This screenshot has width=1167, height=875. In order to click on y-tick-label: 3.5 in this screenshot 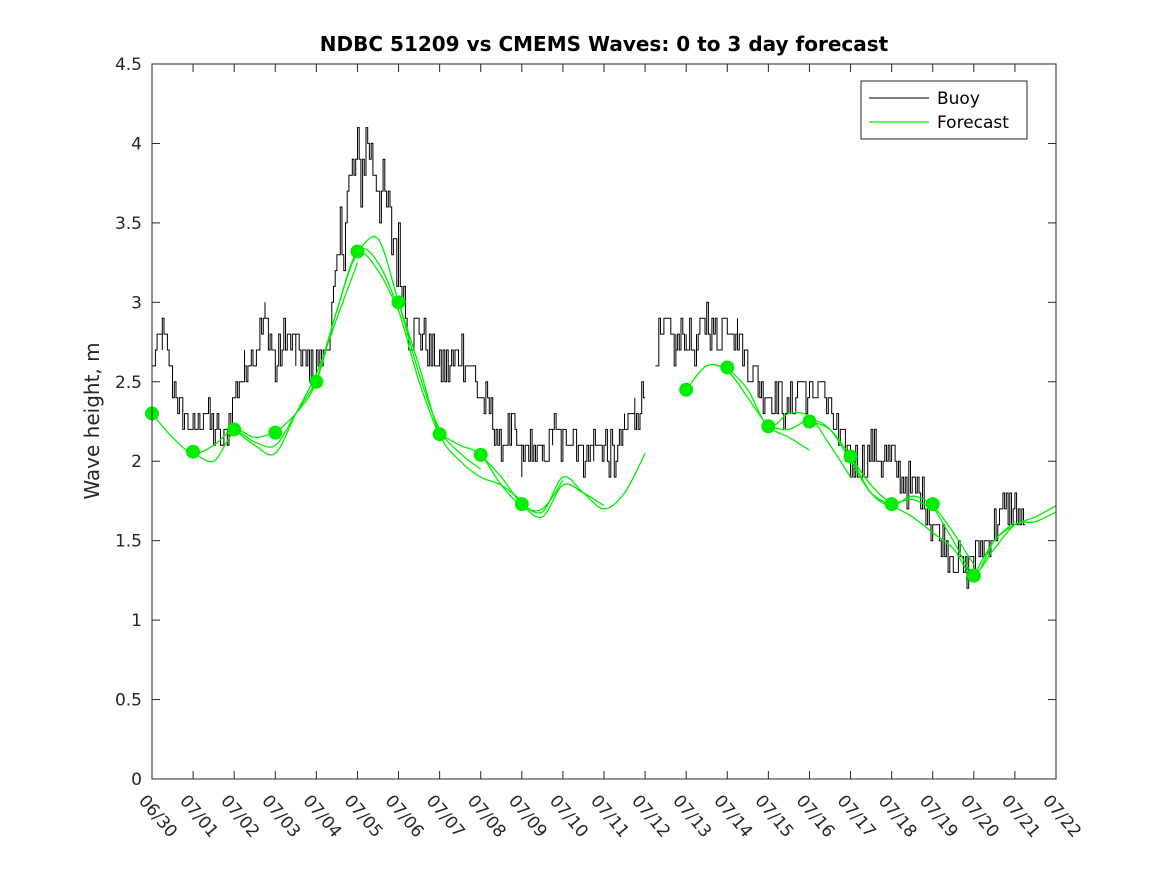, I will do `click(128, 224)`.